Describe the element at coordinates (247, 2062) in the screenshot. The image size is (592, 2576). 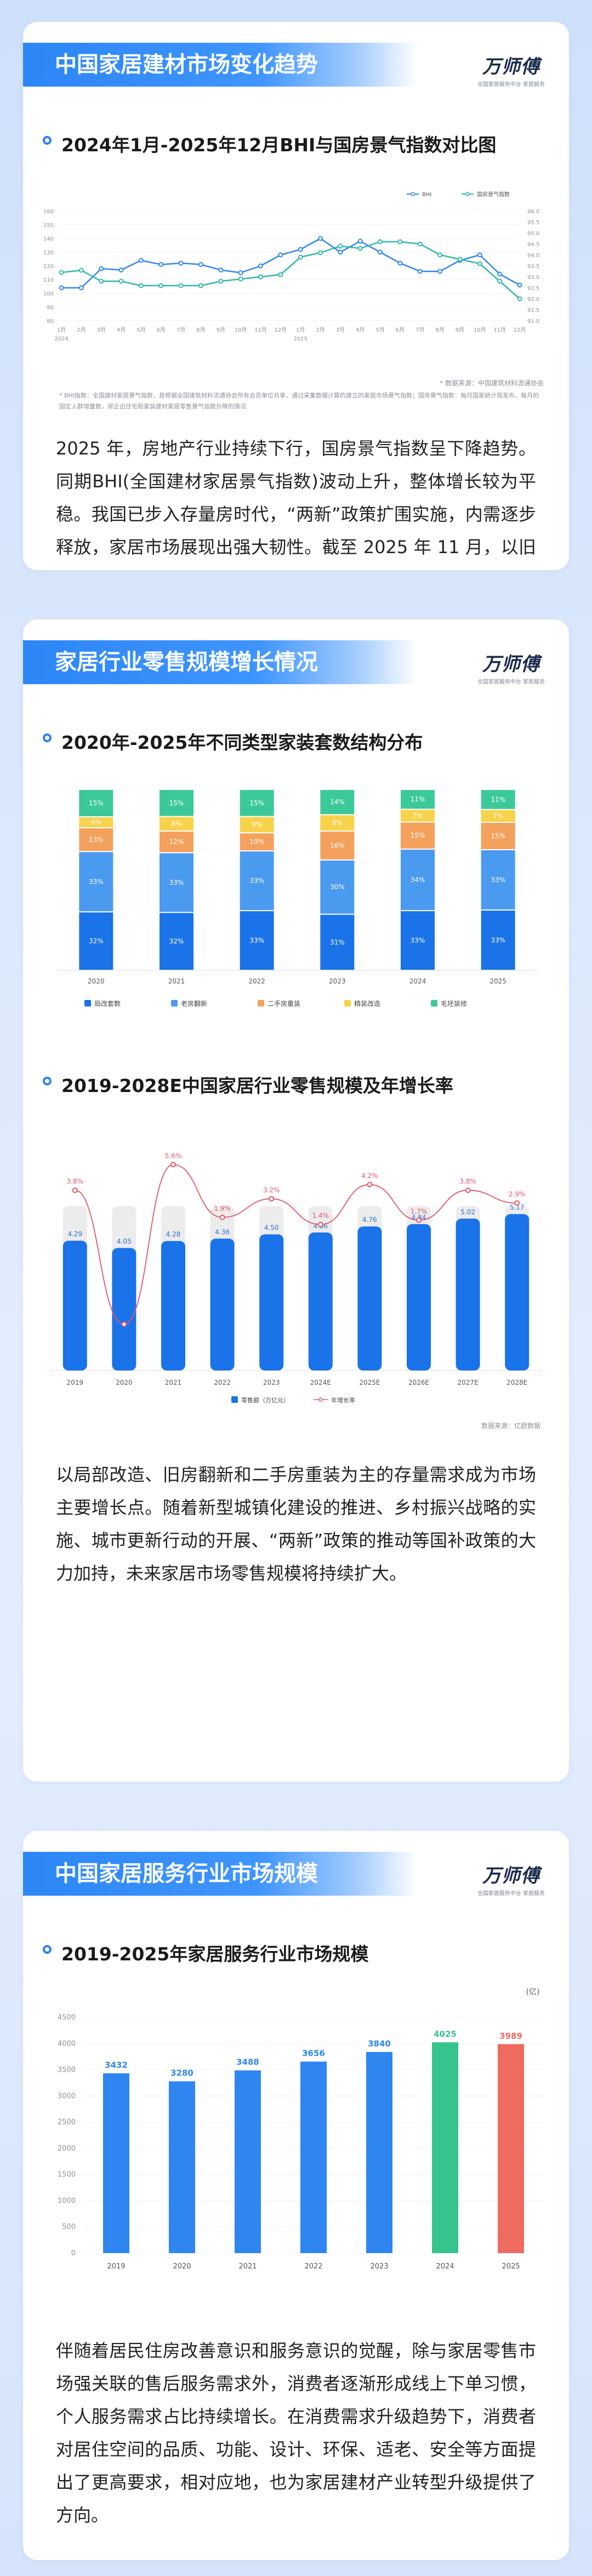
I see `bar-value-label: 3488` at that location.